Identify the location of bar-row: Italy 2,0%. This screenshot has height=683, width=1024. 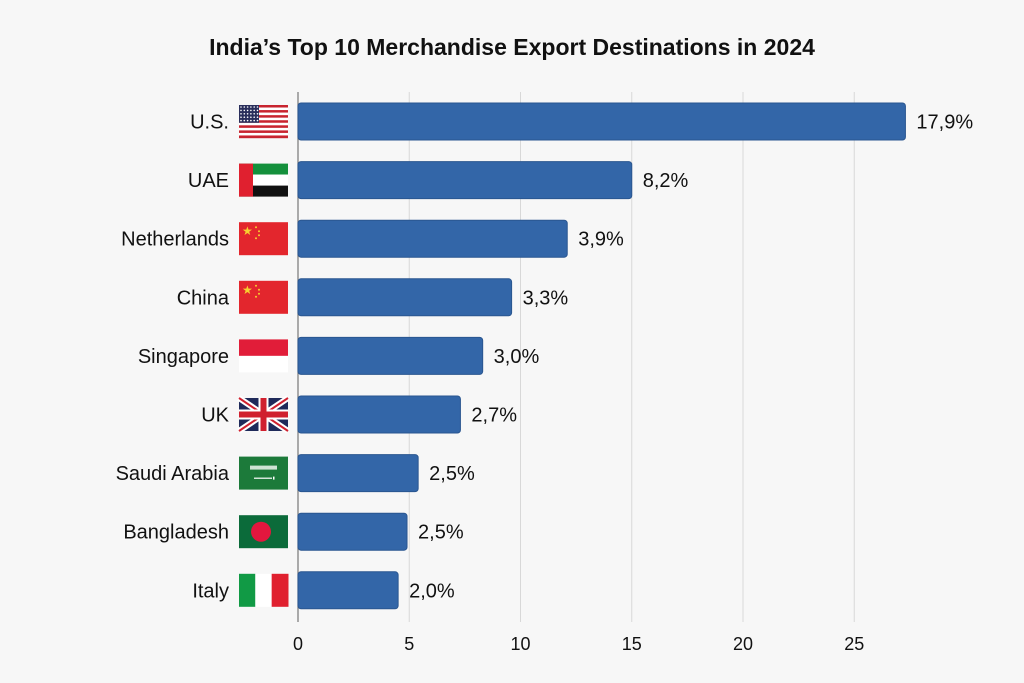
(323, 590).